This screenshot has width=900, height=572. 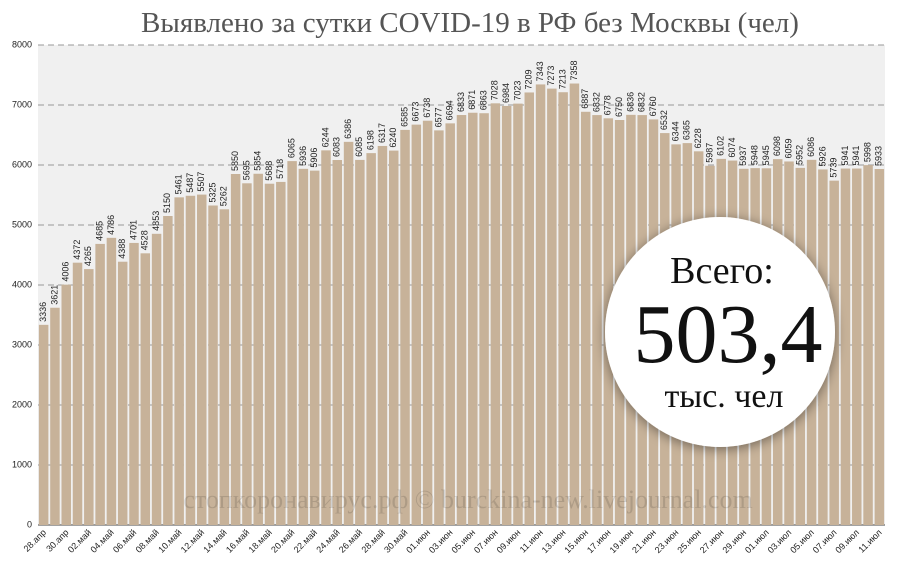 I want to click on data-label: 5688, so click(x=269, y=171).